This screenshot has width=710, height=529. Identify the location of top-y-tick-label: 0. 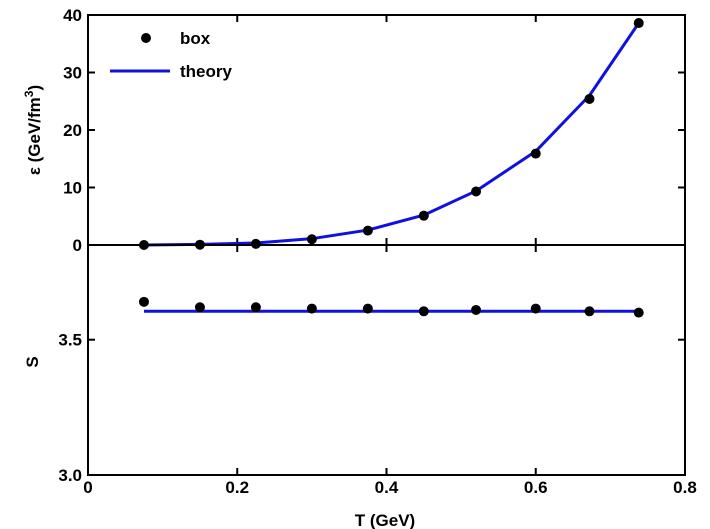
(77, 245).